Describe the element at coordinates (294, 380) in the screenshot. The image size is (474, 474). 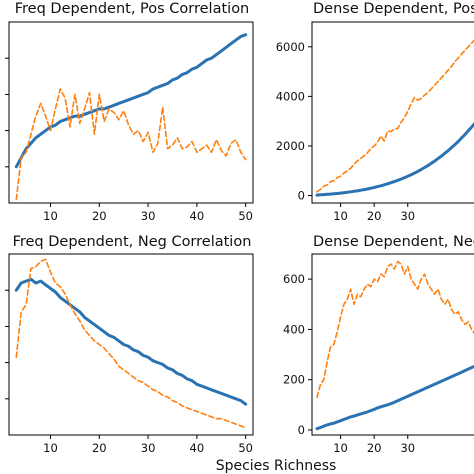
I see `y-tick-label: 200` at that location.